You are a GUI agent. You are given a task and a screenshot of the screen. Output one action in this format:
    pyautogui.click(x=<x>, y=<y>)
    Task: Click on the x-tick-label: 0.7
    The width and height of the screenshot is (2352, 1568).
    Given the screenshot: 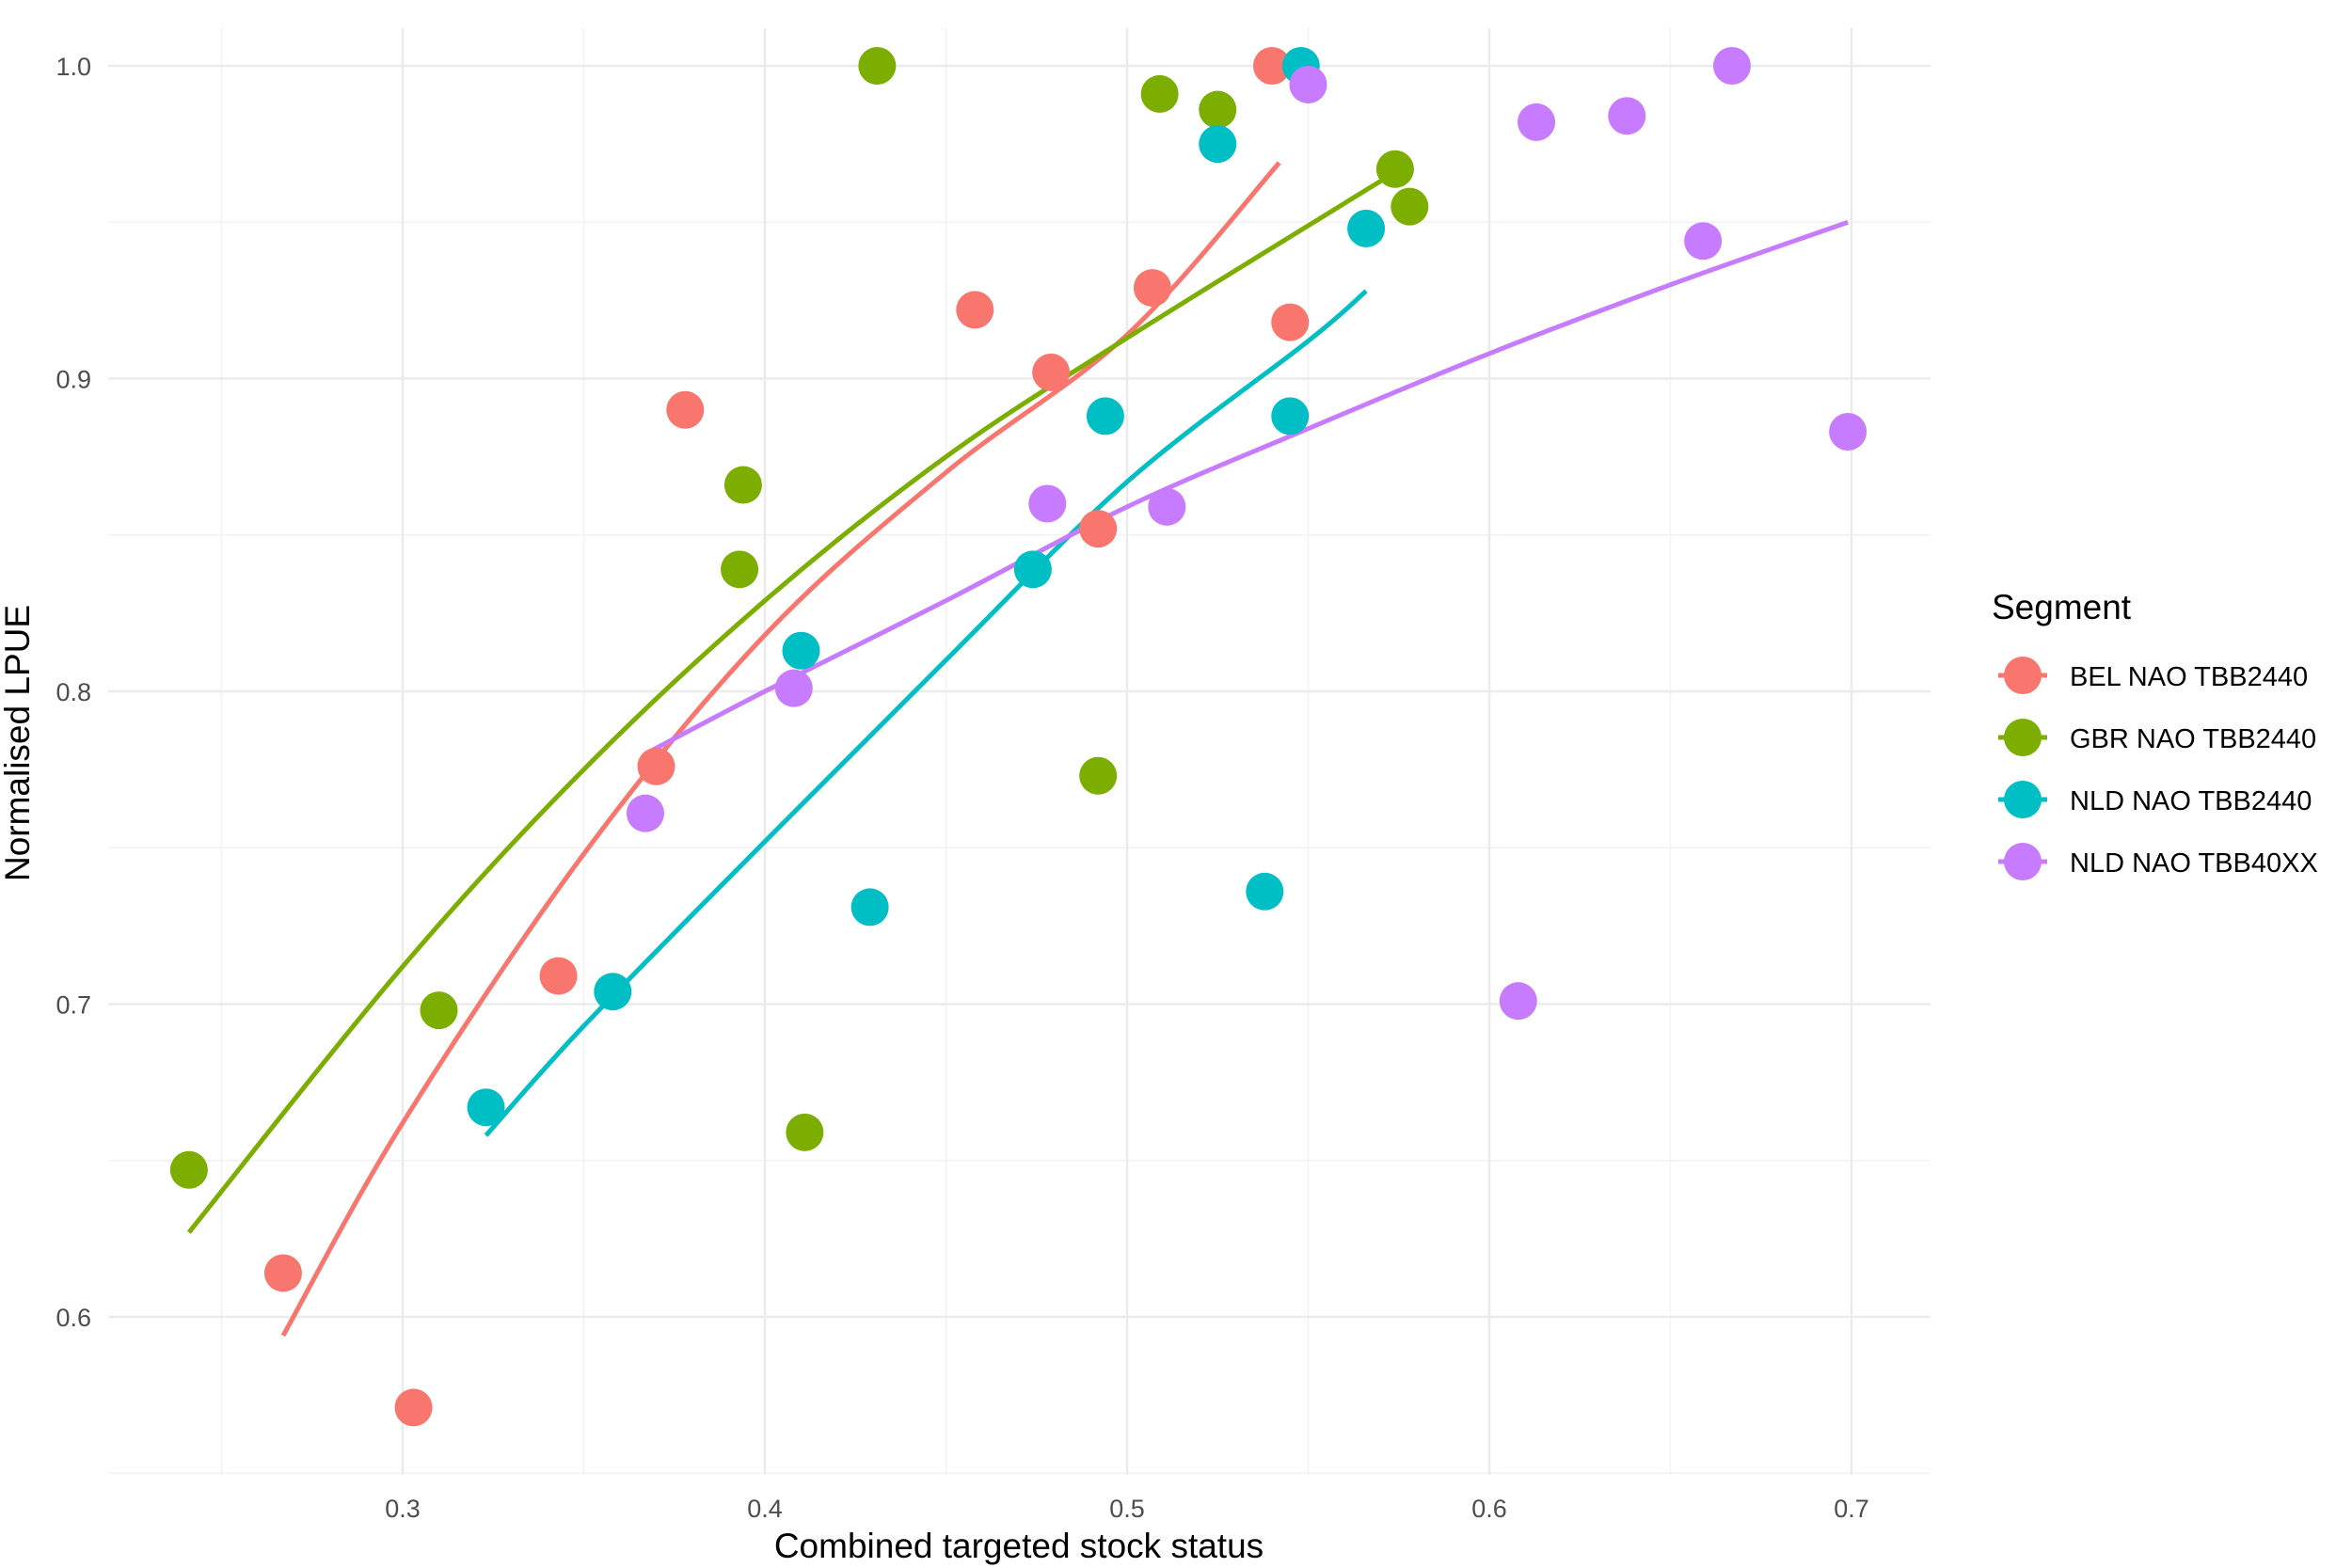 What is the action you would take?
    pyautogui.click(x=1851, y=1509)
    